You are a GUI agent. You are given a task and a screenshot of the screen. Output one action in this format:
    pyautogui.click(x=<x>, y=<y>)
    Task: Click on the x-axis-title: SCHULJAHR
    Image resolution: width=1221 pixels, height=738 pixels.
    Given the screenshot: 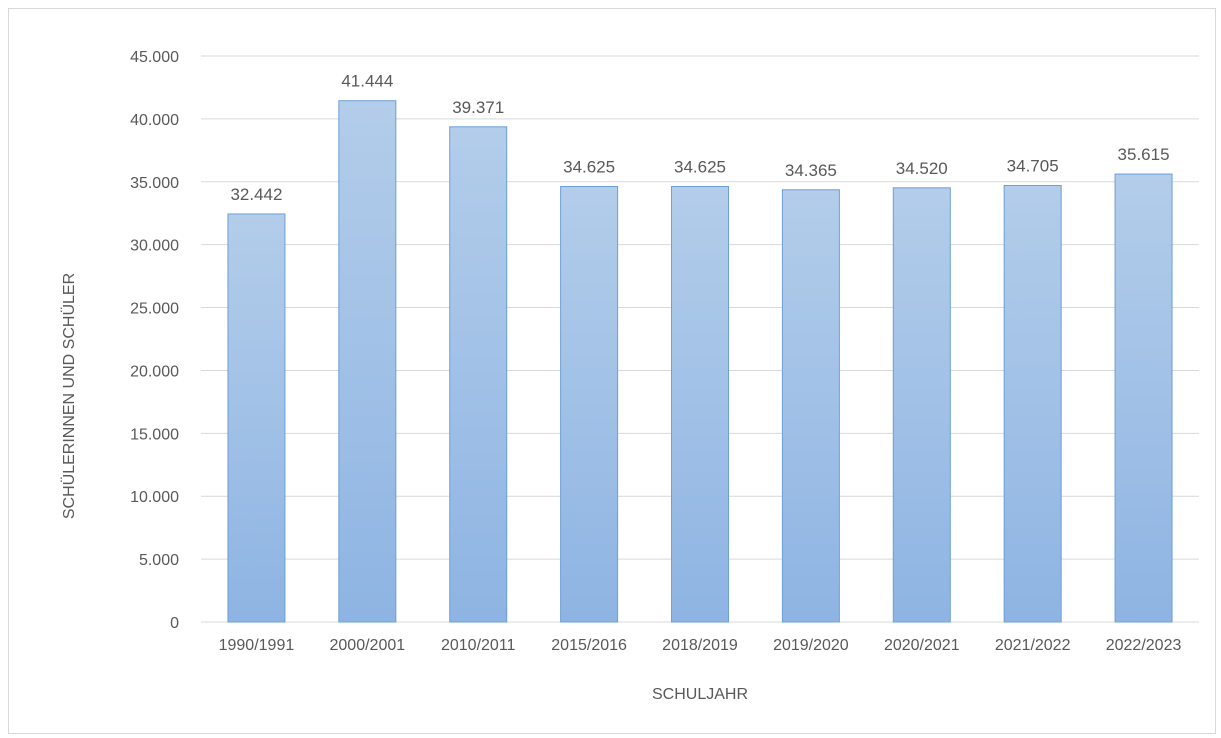 What is the action you would take?
    pyautogui.click(x=700, y=694)
    